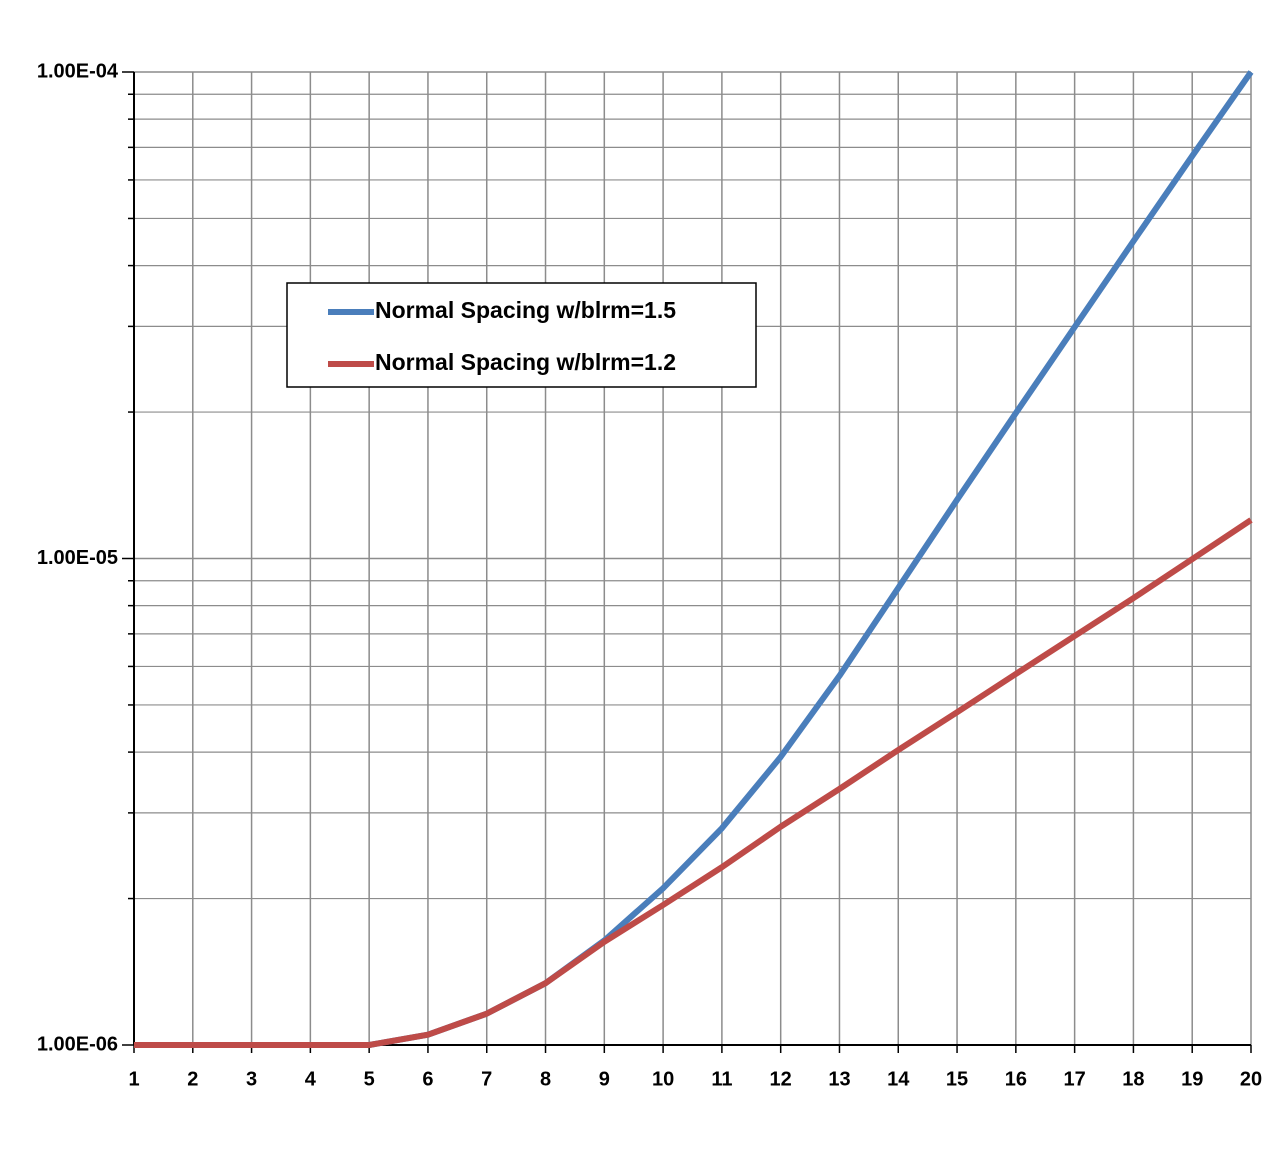  I want to click on x-tick-label: 7, so click(486, 1079).